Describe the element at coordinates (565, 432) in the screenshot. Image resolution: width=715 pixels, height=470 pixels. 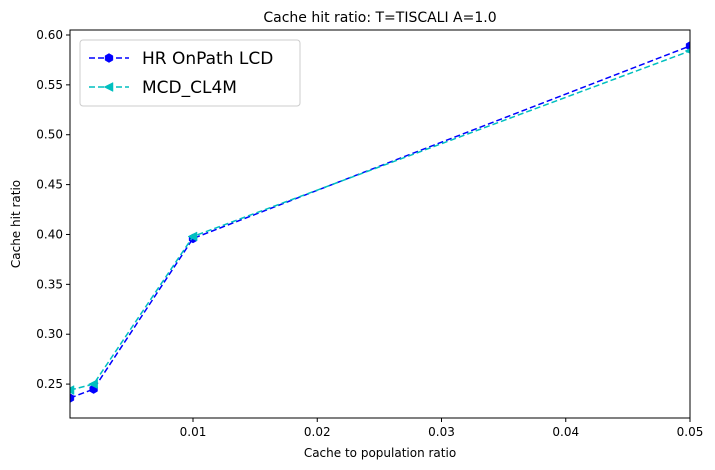
I see `x-tick-label: 0.04` at that location.